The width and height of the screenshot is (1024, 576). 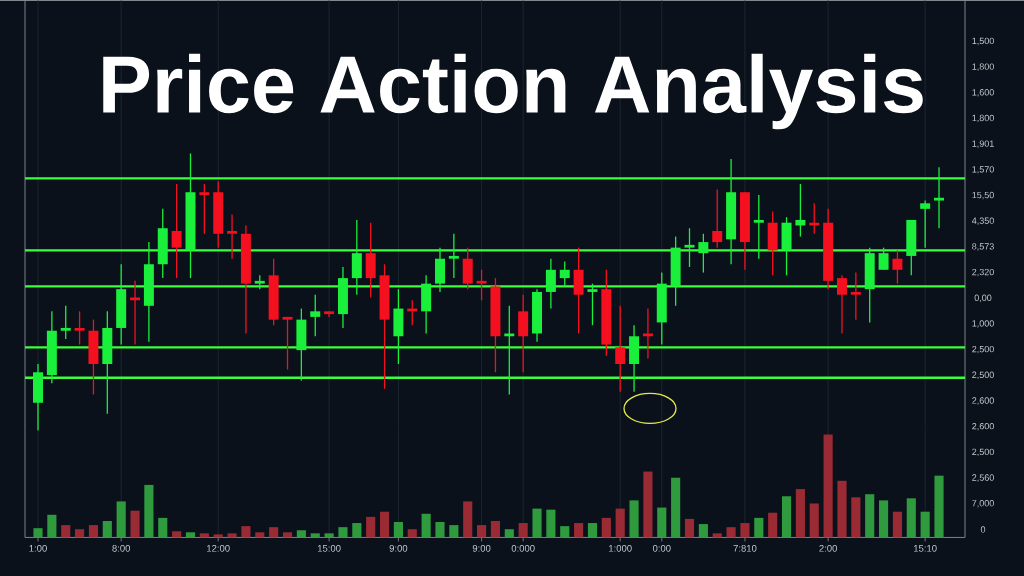 What do you see at coordinates (982, 221) in the screenshot?
I see `text: 4,350` at bounding box center [982, 221].